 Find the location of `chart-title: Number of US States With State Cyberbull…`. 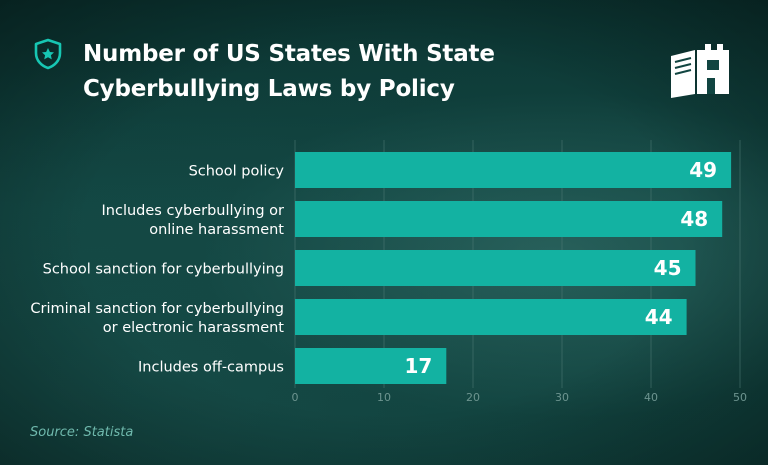

chart-title: Number of US States With State Cyberbull… is located at coordinates (343, 72).